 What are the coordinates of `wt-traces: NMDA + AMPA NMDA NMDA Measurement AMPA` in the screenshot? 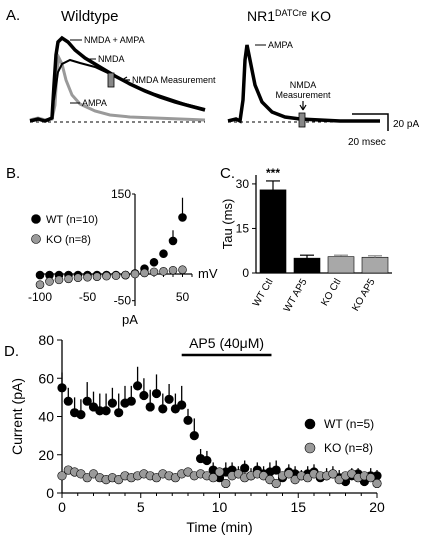 It's located at (122, 79).